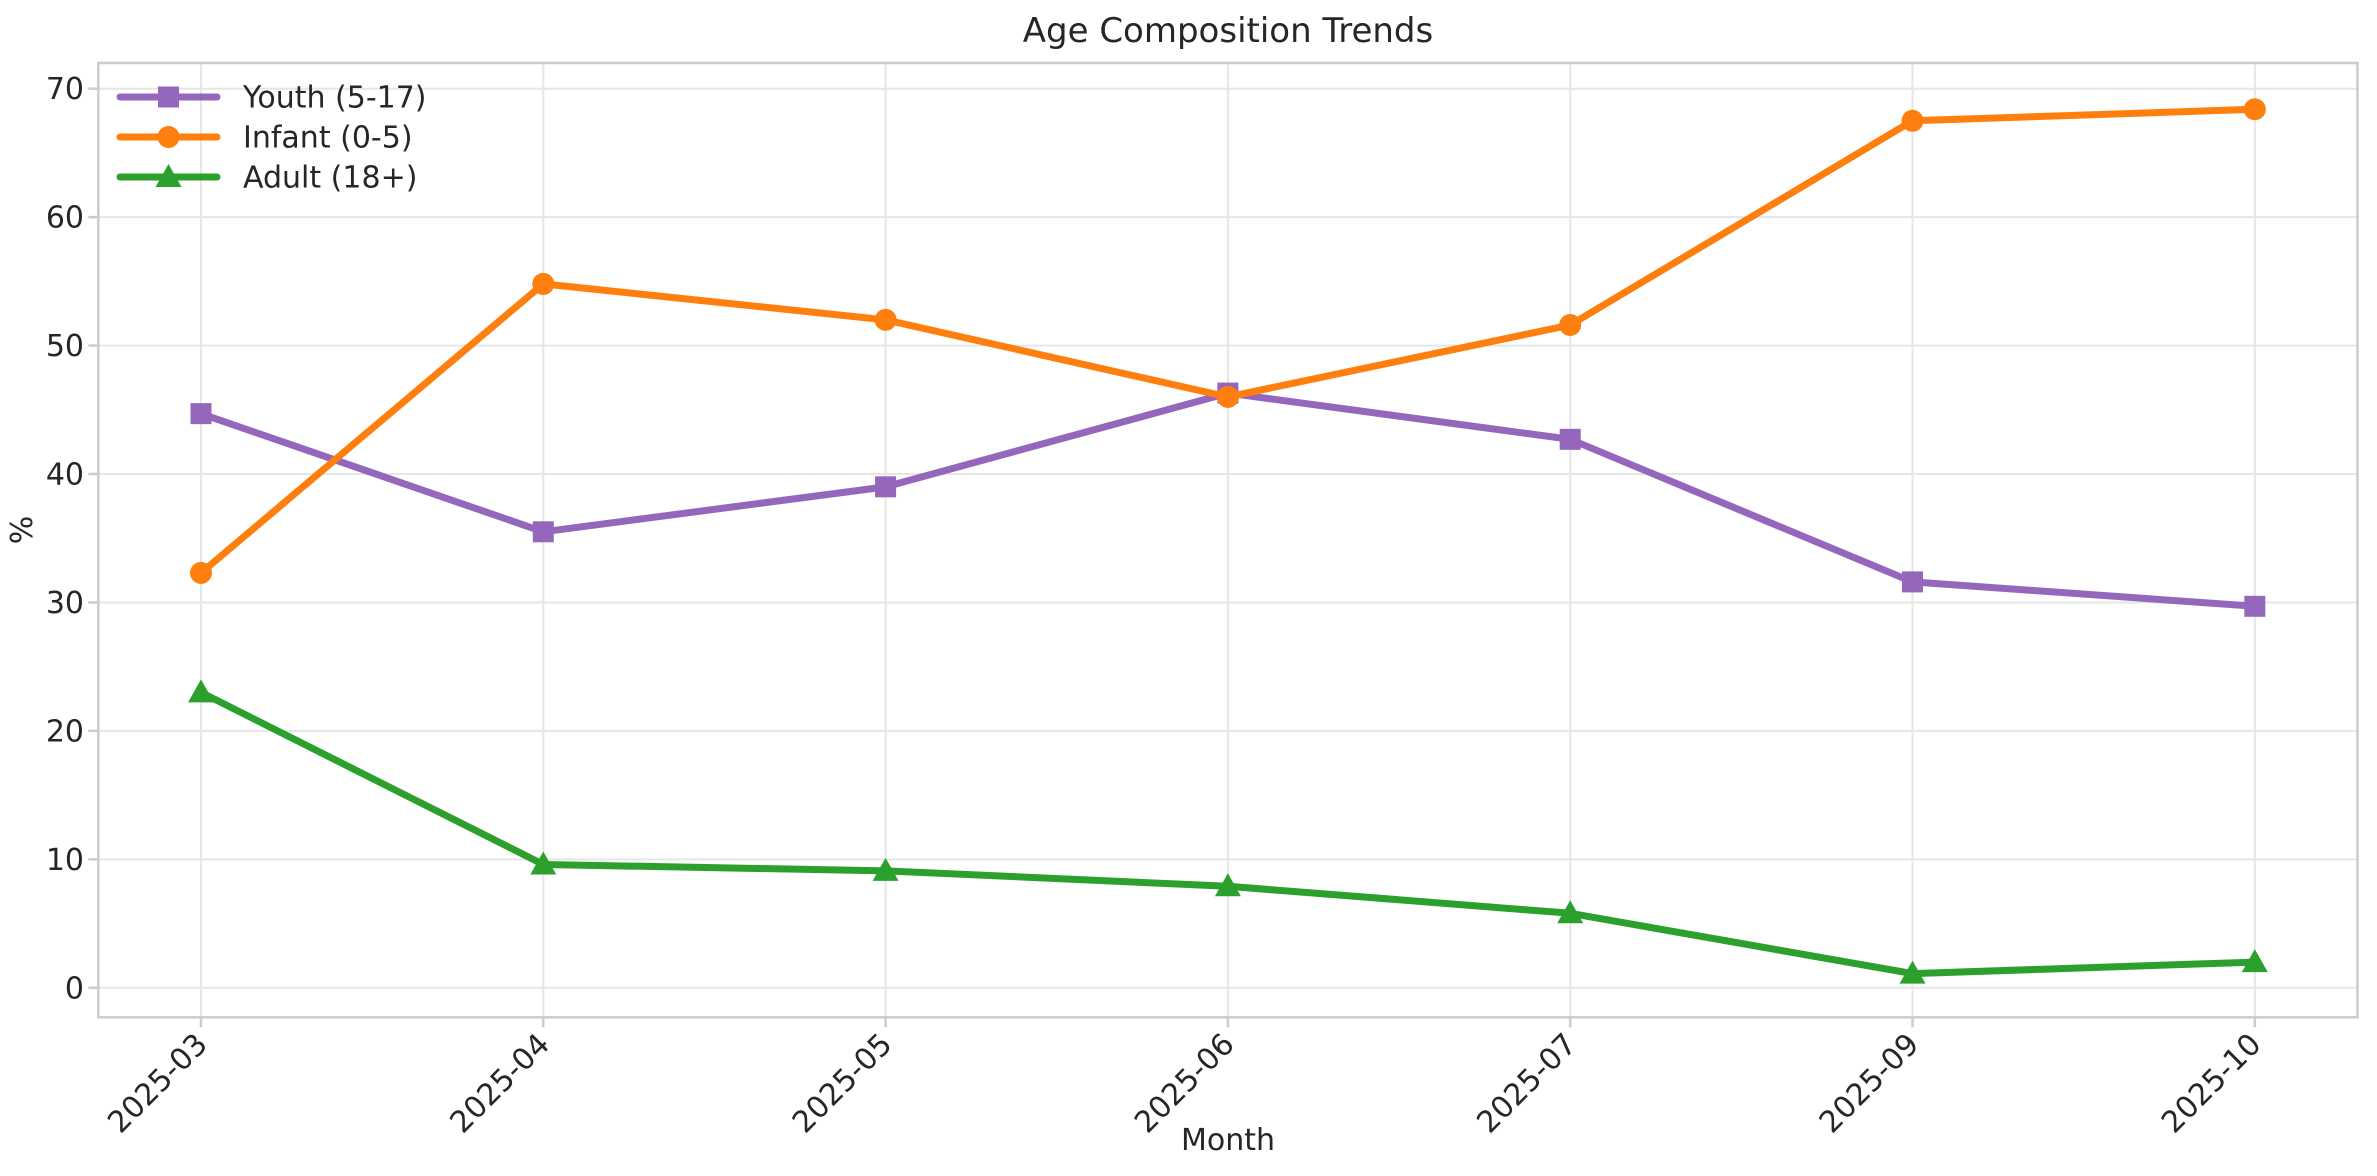 This screenshot has height=1176, width=2377. Describe the element at coordinates (1228, 31) in the screenshot. I see `chart-title: Age Composition Trends` at that location.